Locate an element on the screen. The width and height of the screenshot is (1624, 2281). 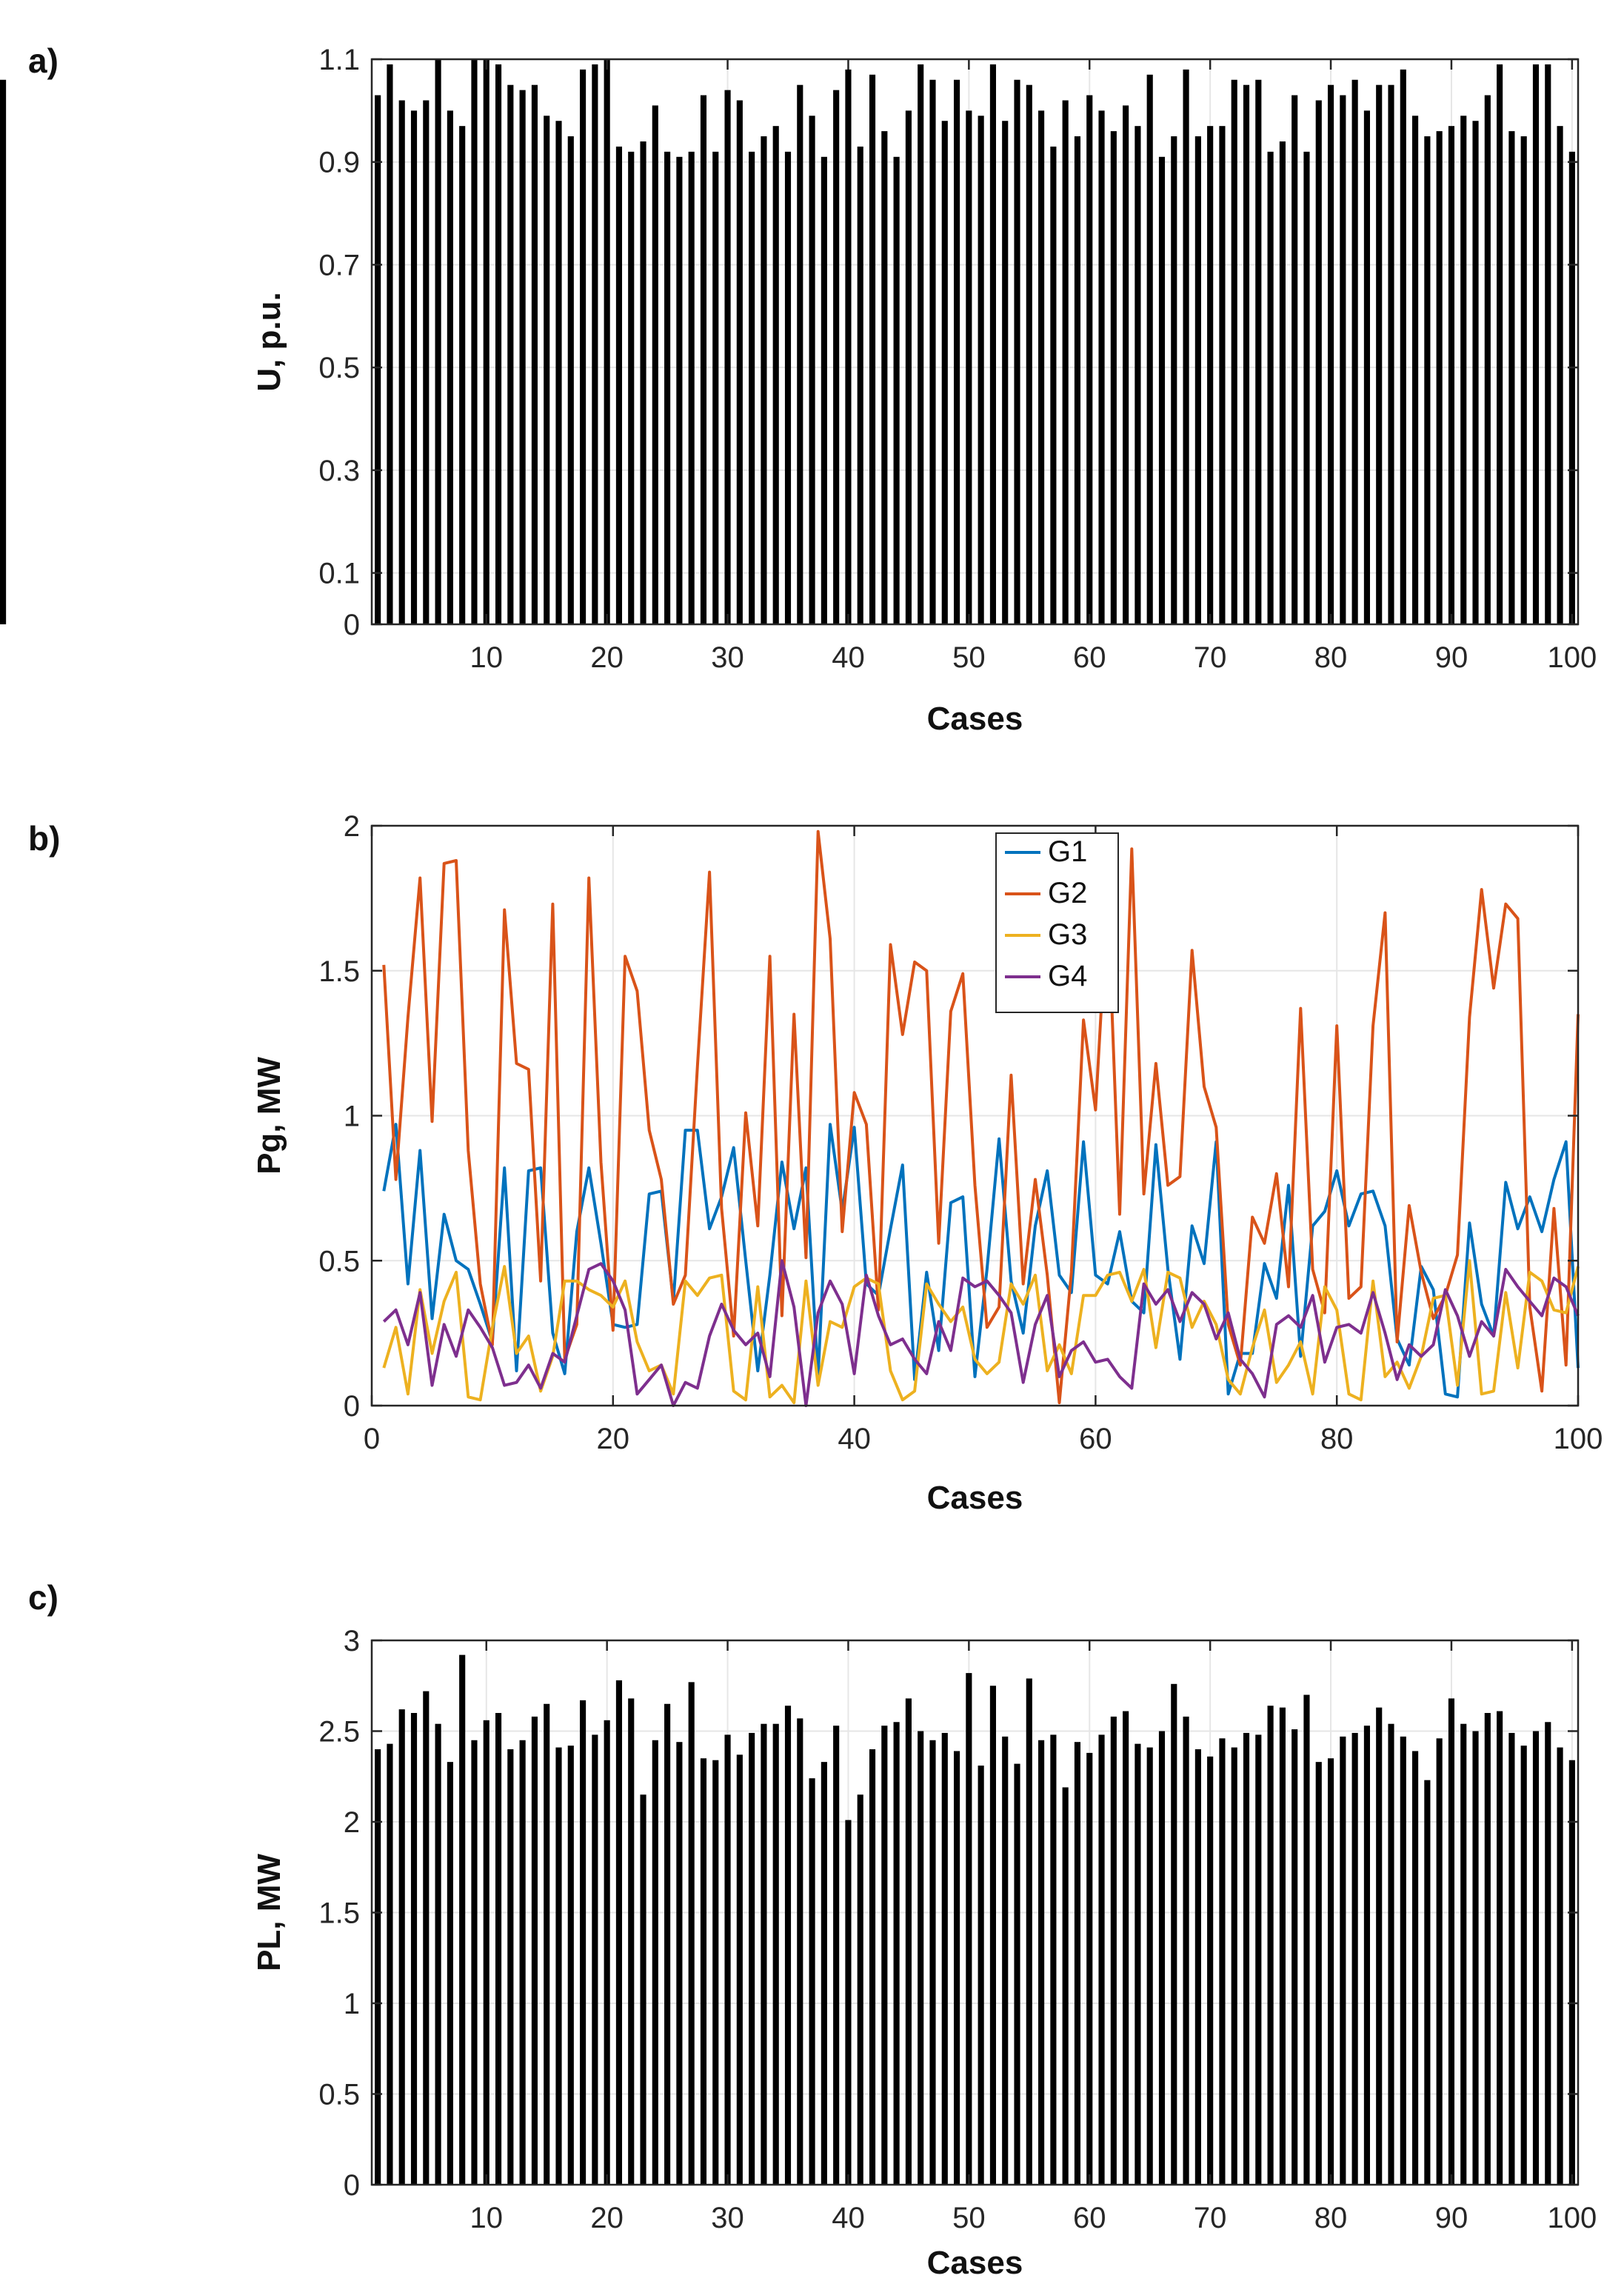
x-tick-label: 90 is located at coordinates (1451, 2218).